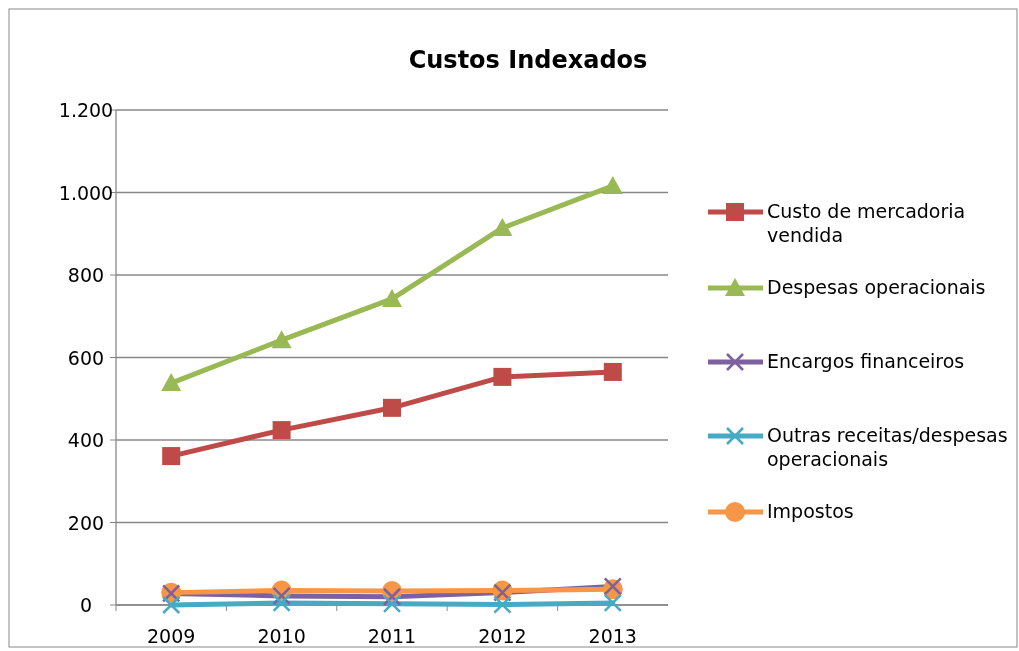  What do you see at coordinates (612, 636) in the screenshot?
I see `x-tick-label: 2013` at bounding box center [612, 636].